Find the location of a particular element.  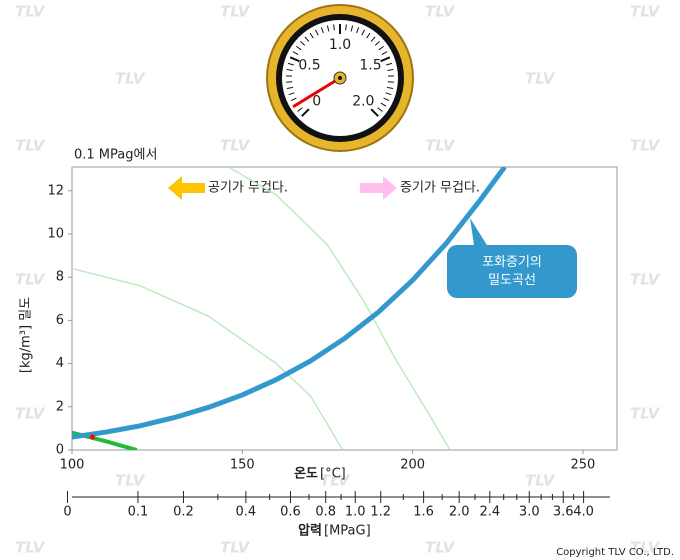

callout is located at coordinates (512, 271).